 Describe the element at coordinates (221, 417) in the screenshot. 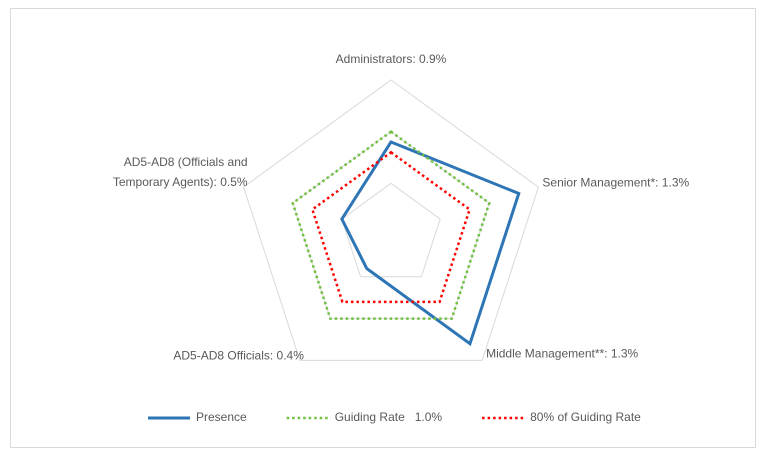

I see `legend-label: Presence` at that location.